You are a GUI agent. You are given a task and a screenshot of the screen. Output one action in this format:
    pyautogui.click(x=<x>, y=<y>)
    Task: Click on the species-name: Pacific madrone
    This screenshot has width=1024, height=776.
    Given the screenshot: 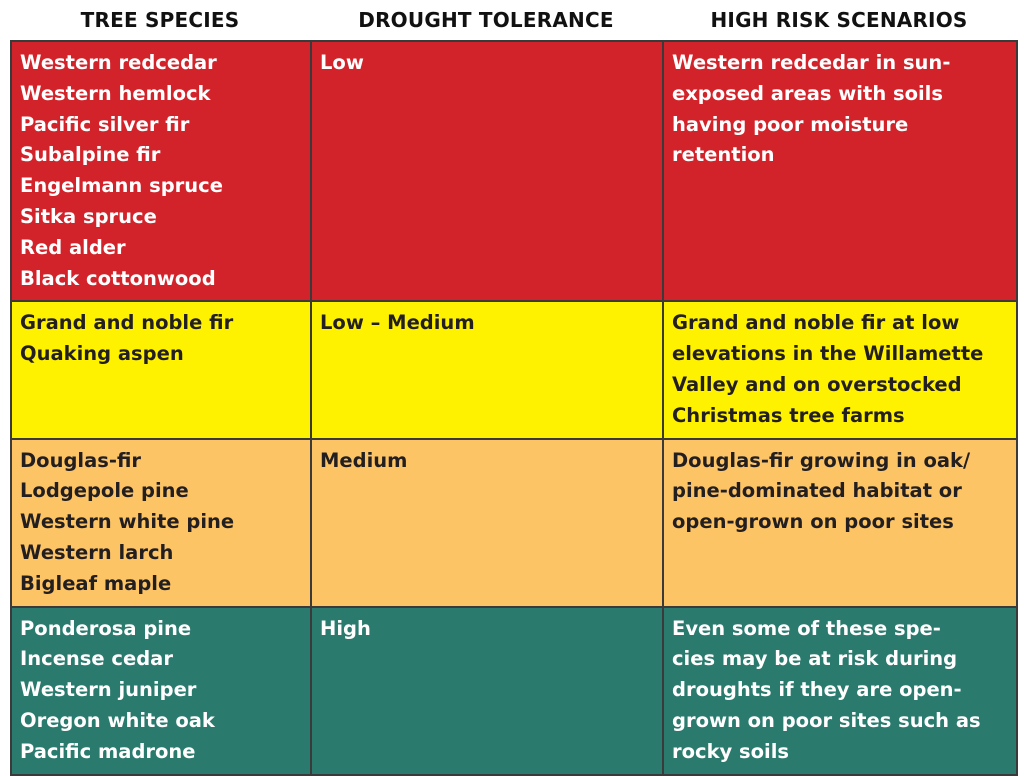 What is the action you would take?
    pyautogui.click(x=108, y=751)
    